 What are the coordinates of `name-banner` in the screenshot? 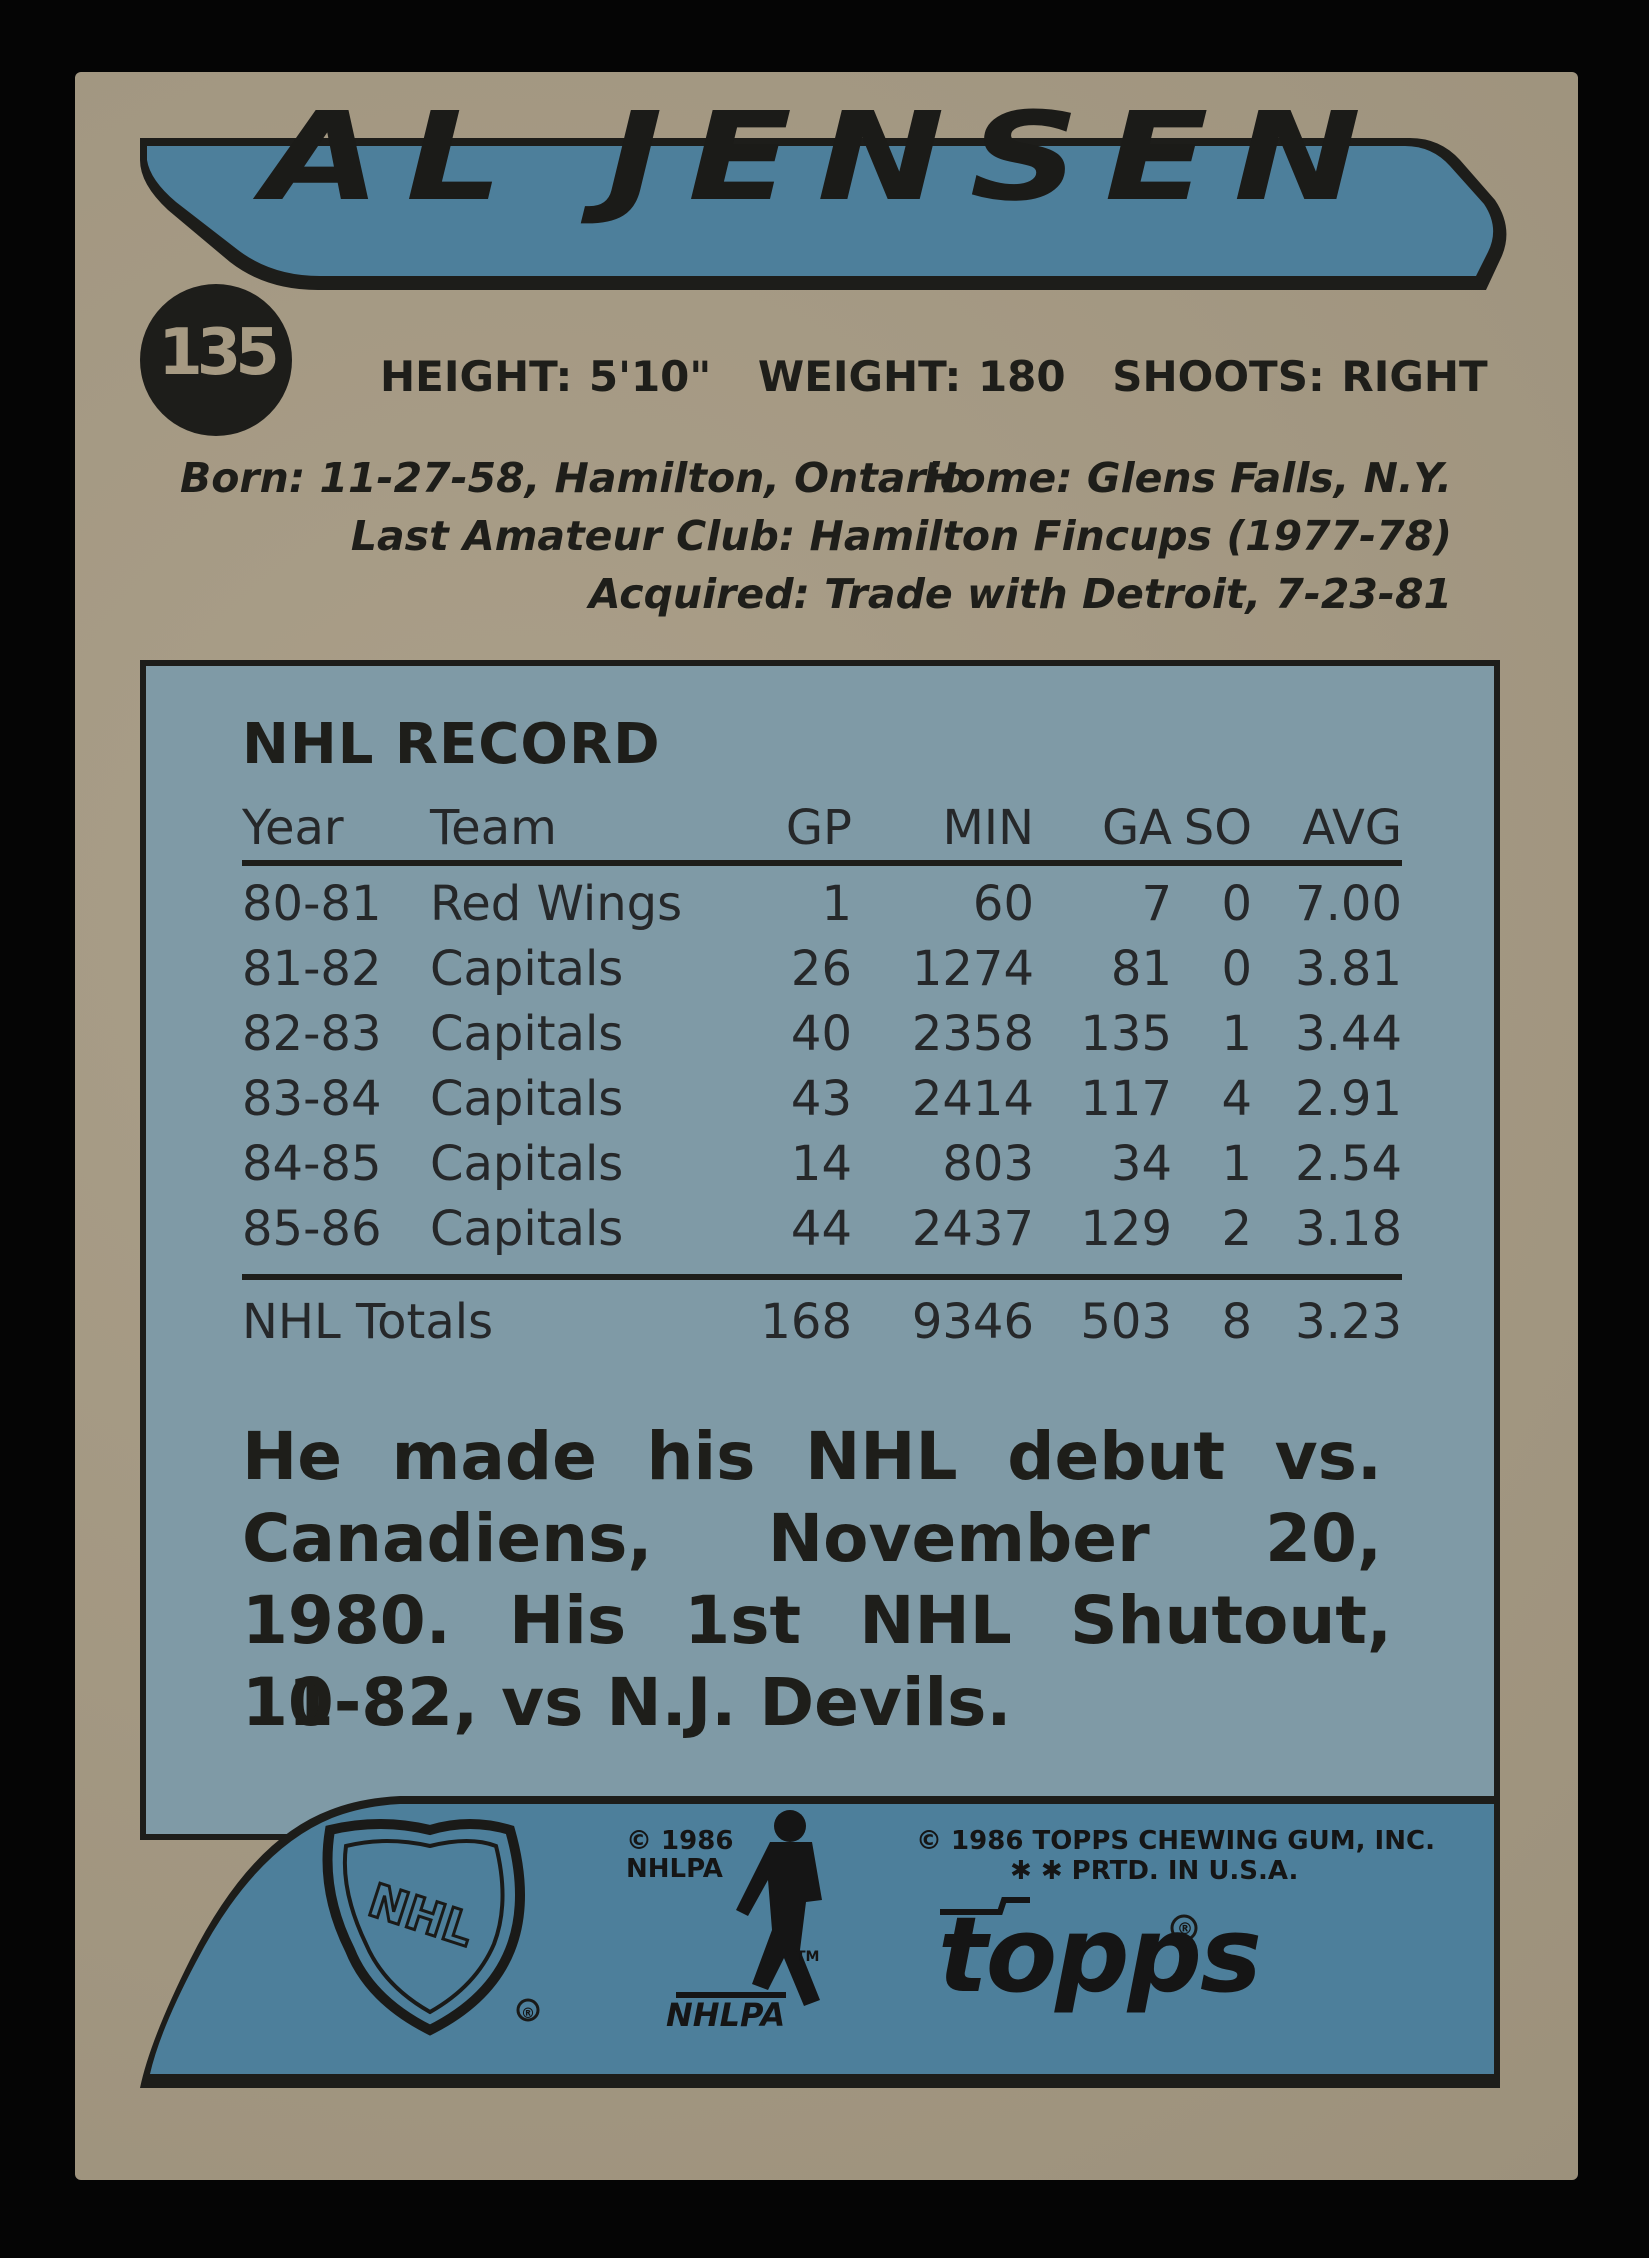 It's located at (823, 214).